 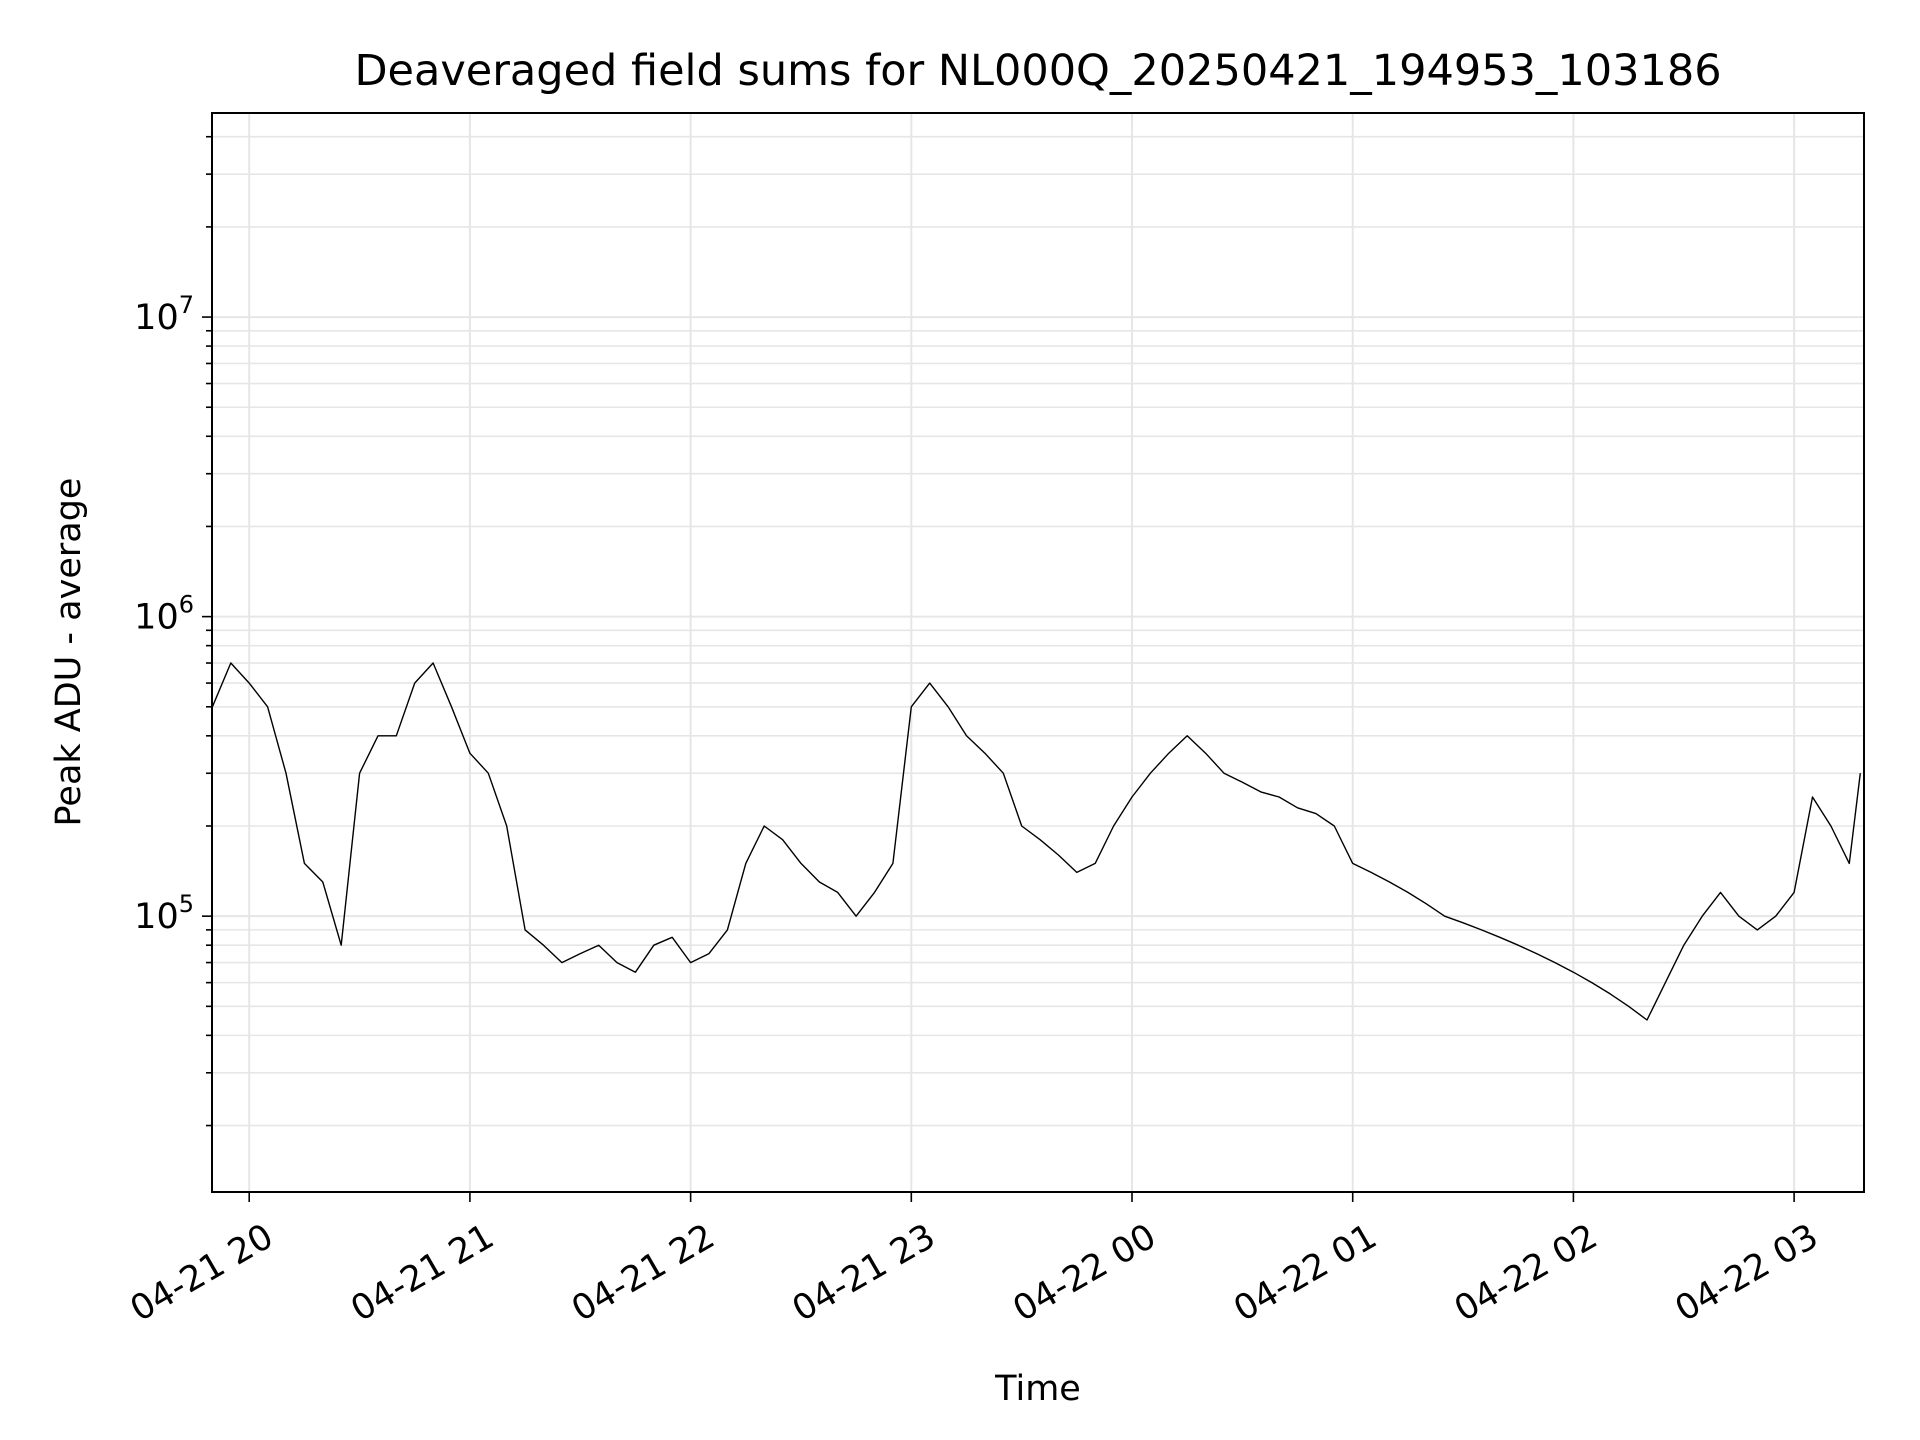 What do you see at coordinates (164, 913) in the screenshot?
I see `y-tick-label: 10⁵` at bounding box center [164, 913].